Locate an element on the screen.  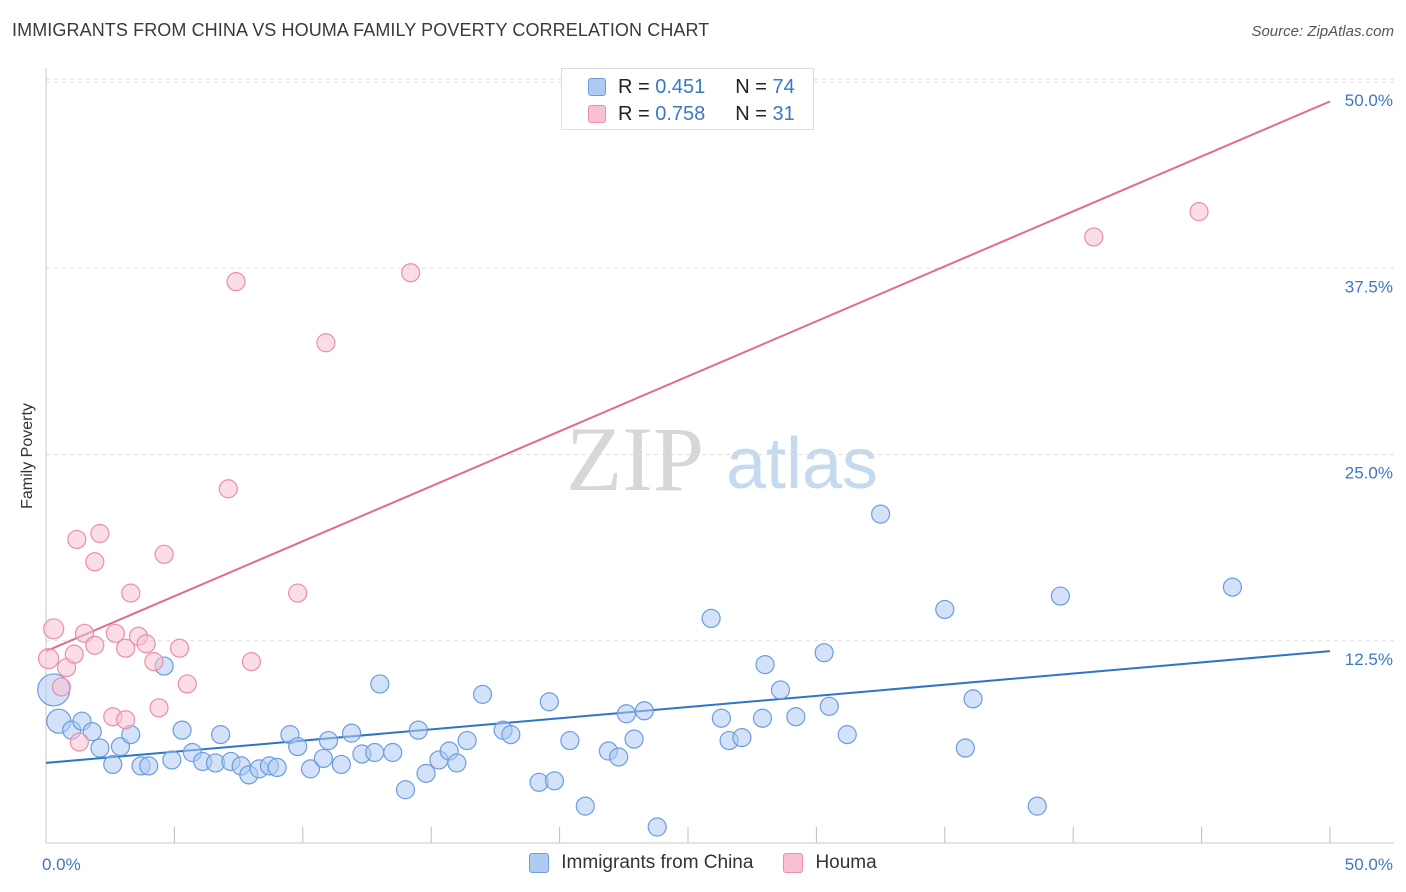
legend-item-china: Immigrants from China is located at coordinates (641, 863).